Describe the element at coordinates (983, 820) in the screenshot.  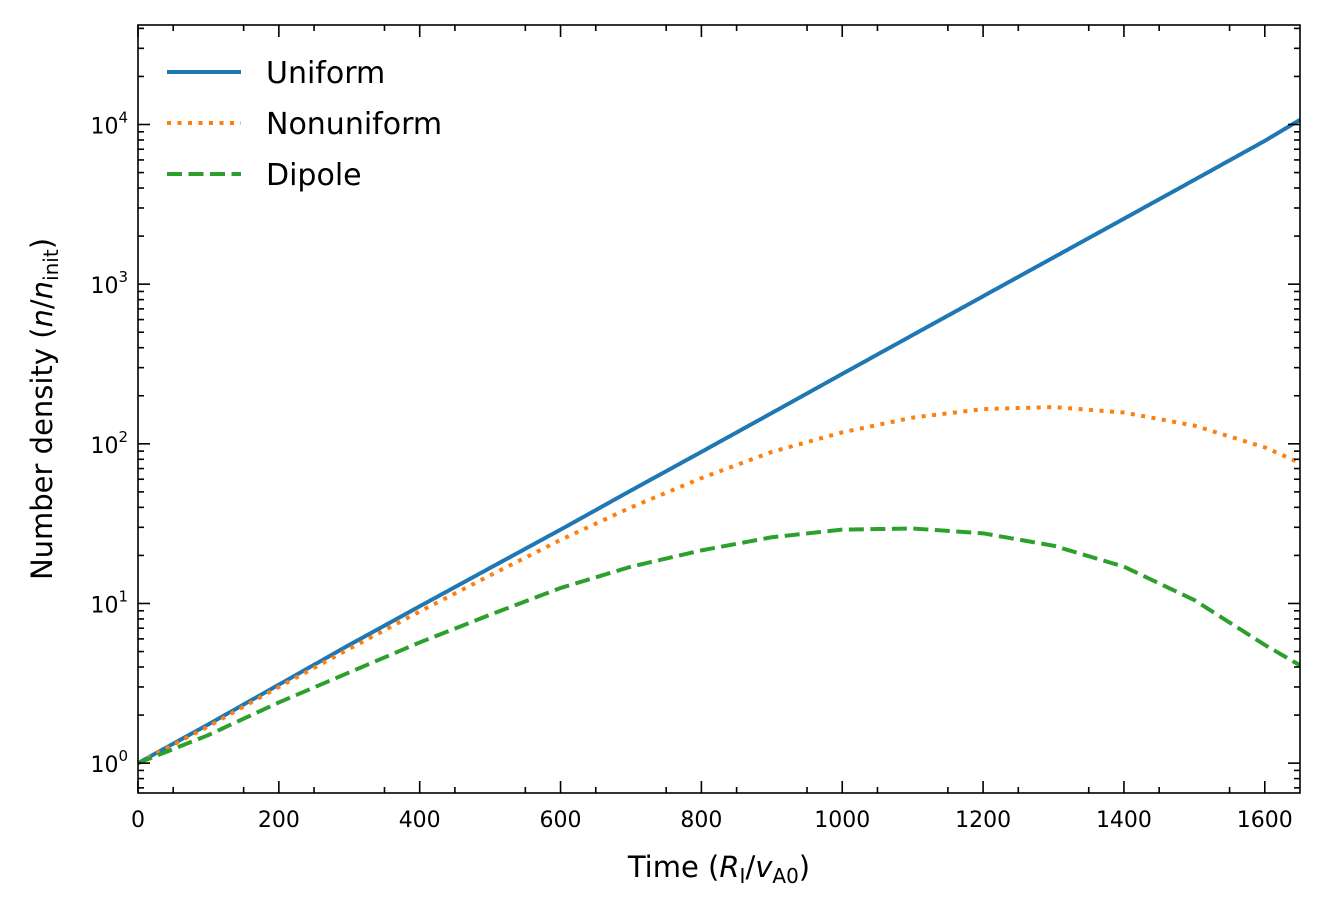
I see `x-tick-label: 1200` at that location.